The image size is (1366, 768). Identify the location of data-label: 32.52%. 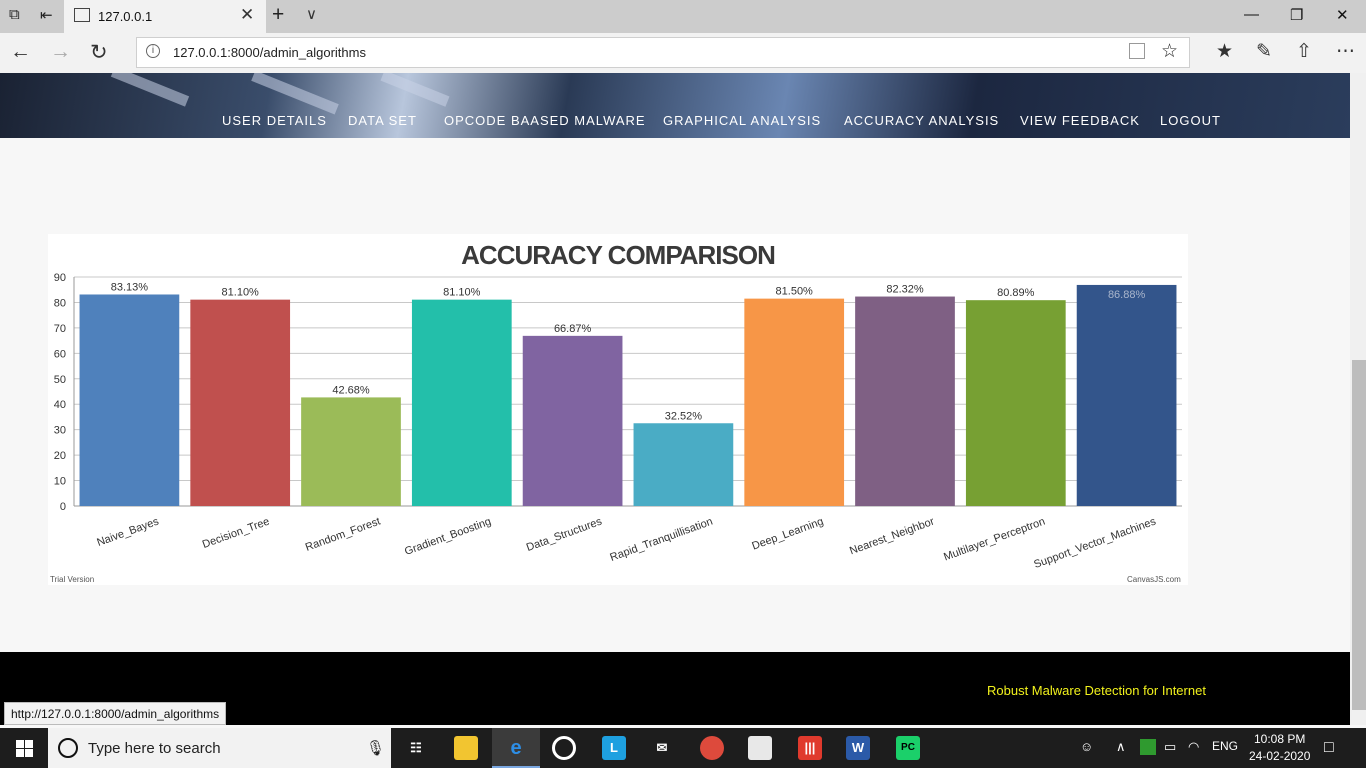
(684, 416).